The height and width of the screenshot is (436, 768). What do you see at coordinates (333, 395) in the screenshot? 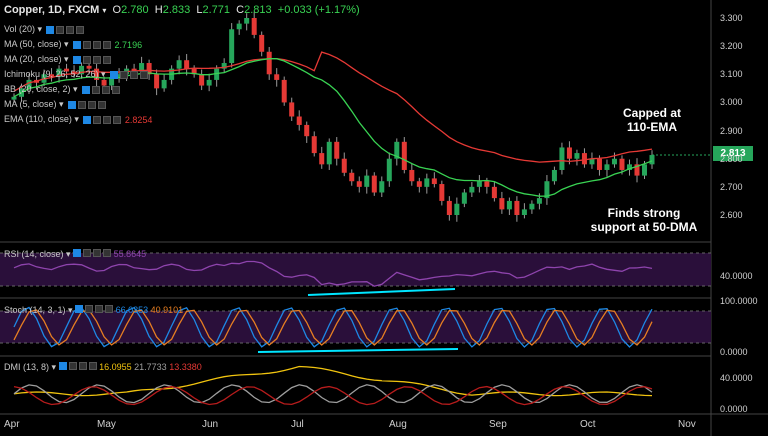
I see `dmi-minus-line` at bounding box center [333, 395].